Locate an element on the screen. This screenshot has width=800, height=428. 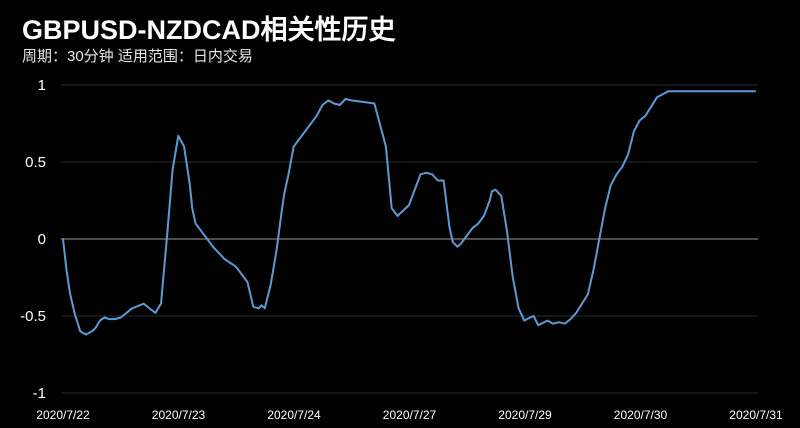
x-tick-label: 2020/7/24 is located at coordinates (294, 415).